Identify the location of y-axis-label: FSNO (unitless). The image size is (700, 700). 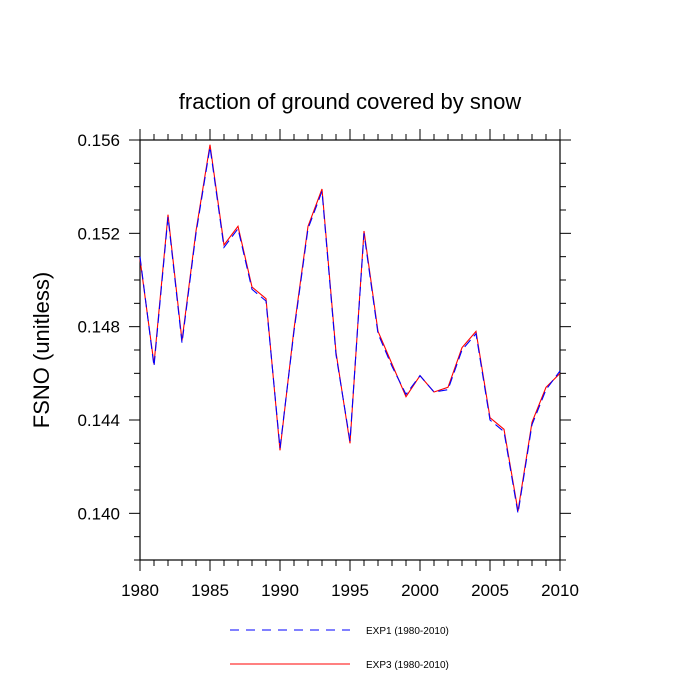
(41, 350).